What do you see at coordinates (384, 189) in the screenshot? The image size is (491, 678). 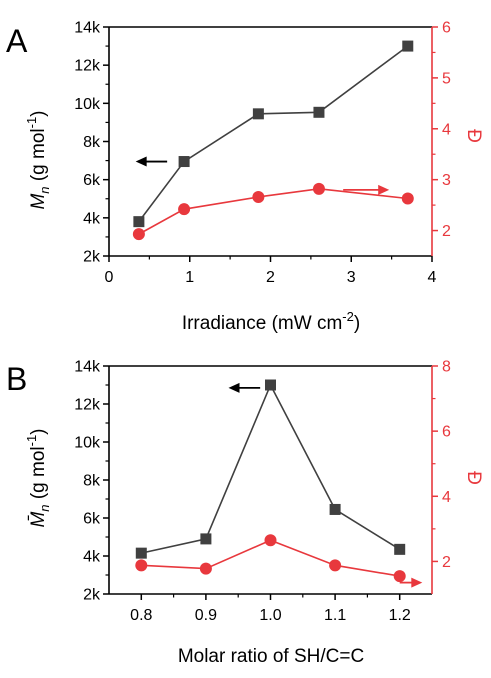 I see `panel-a-right-axis-arrowhead` at bounding box center [384, 189].